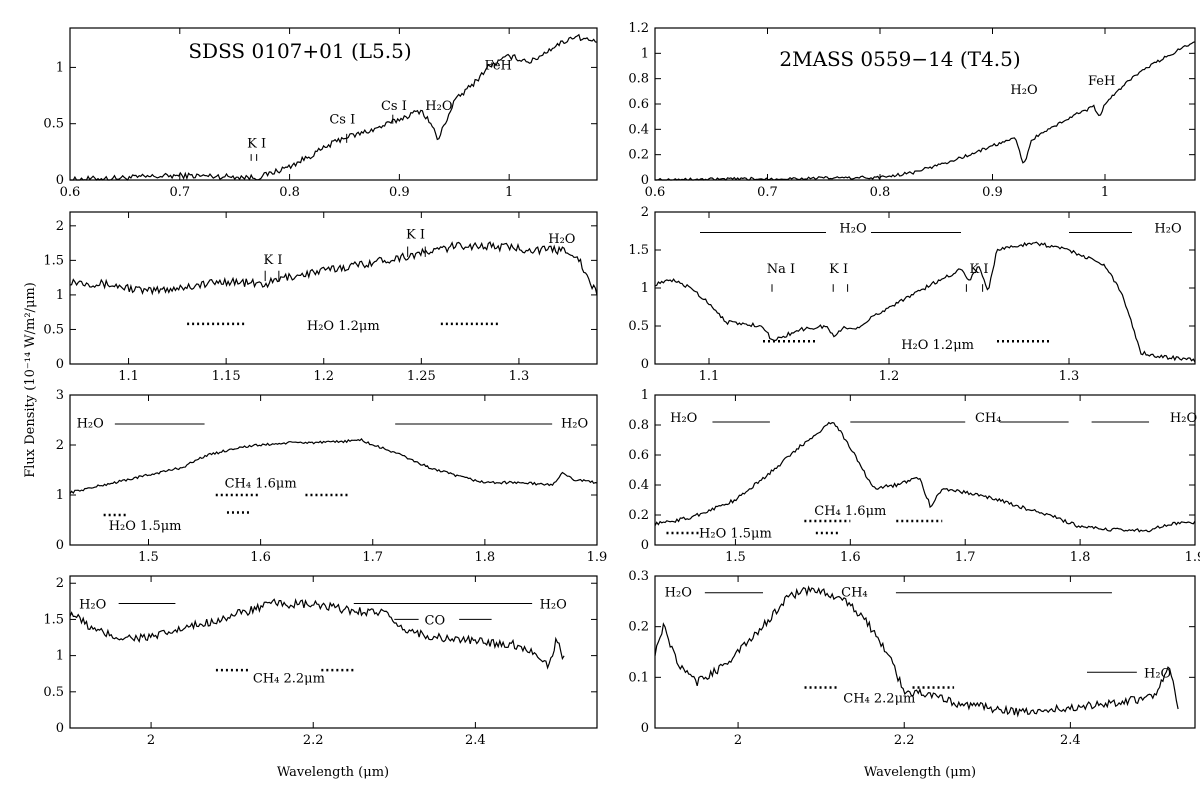 This screenshot has width=1200, height=800. I want to click on x-tick-label: 2.4, so click(475, 740).